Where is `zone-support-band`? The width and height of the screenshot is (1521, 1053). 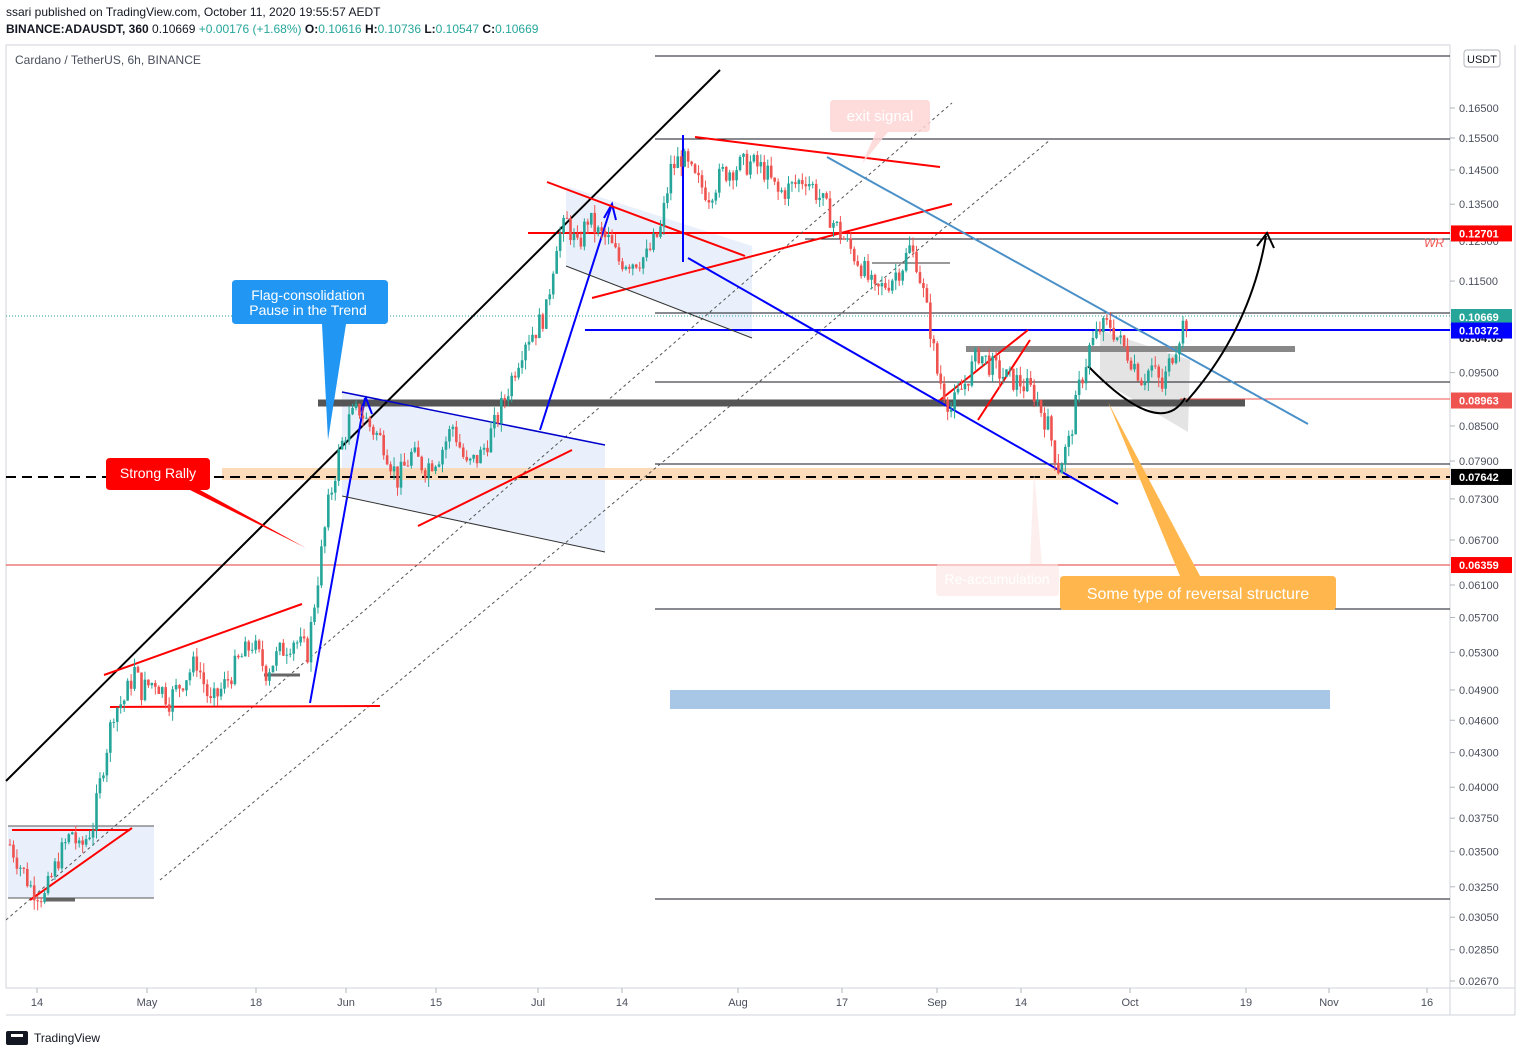 zone-support-band is located at coordinates (836, 474).